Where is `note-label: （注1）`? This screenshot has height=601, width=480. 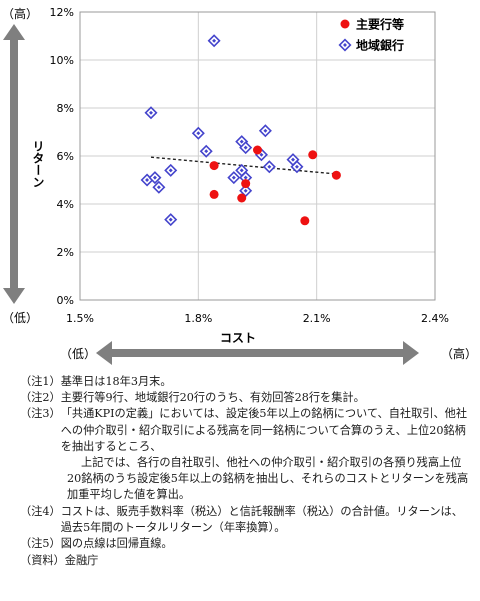
note-label: （注1） is located at coordinates (40, 381).